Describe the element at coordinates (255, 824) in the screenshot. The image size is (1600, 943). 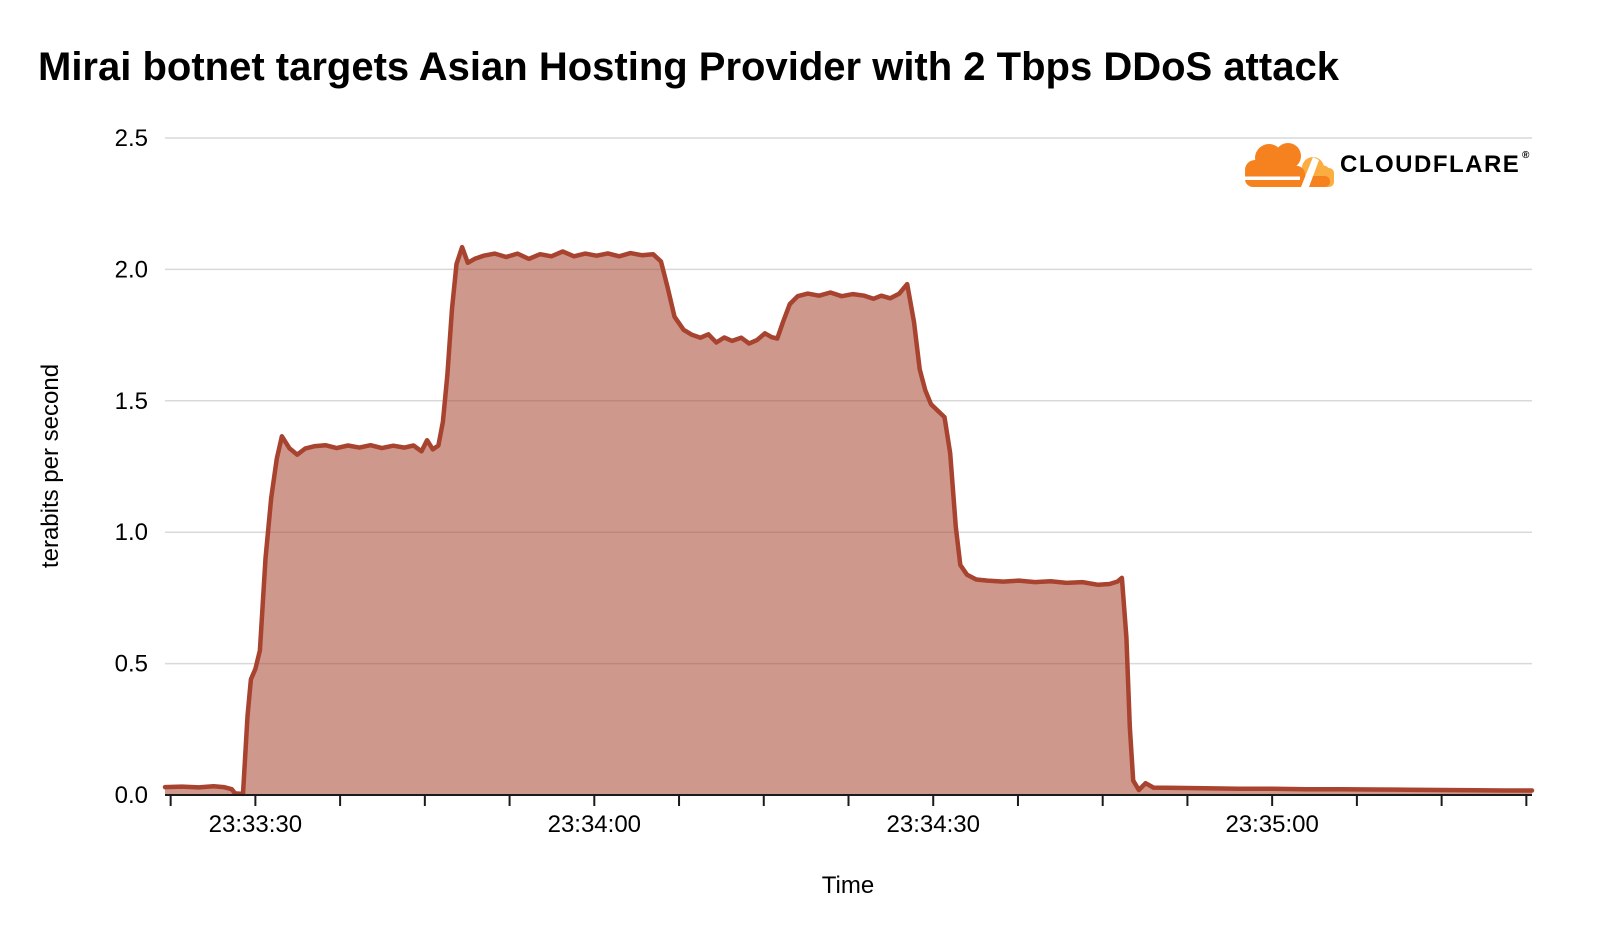
I see `x-tick-label: 23:33:30` at that location.